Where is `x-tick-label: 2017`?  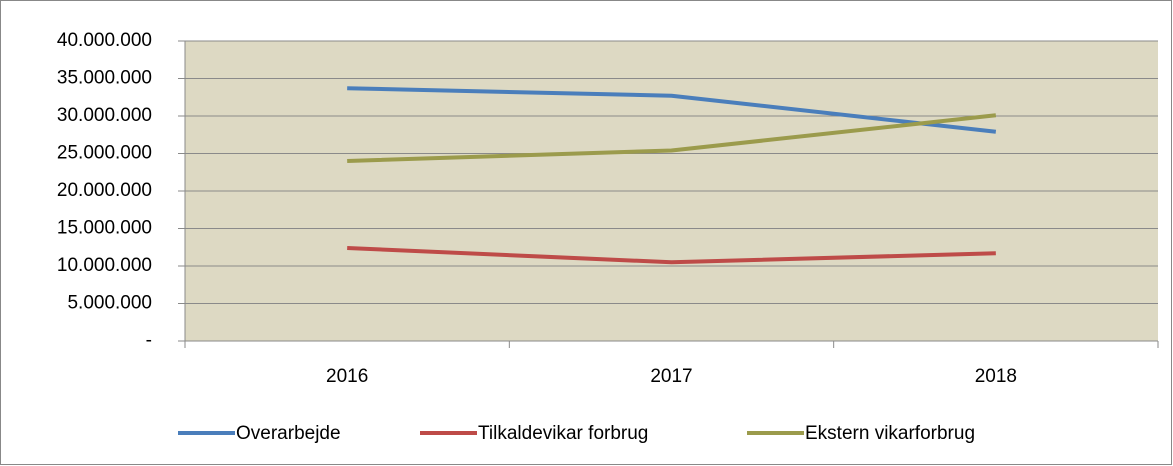
x-tick-label: 2017 is located at coordinates (671, 376).